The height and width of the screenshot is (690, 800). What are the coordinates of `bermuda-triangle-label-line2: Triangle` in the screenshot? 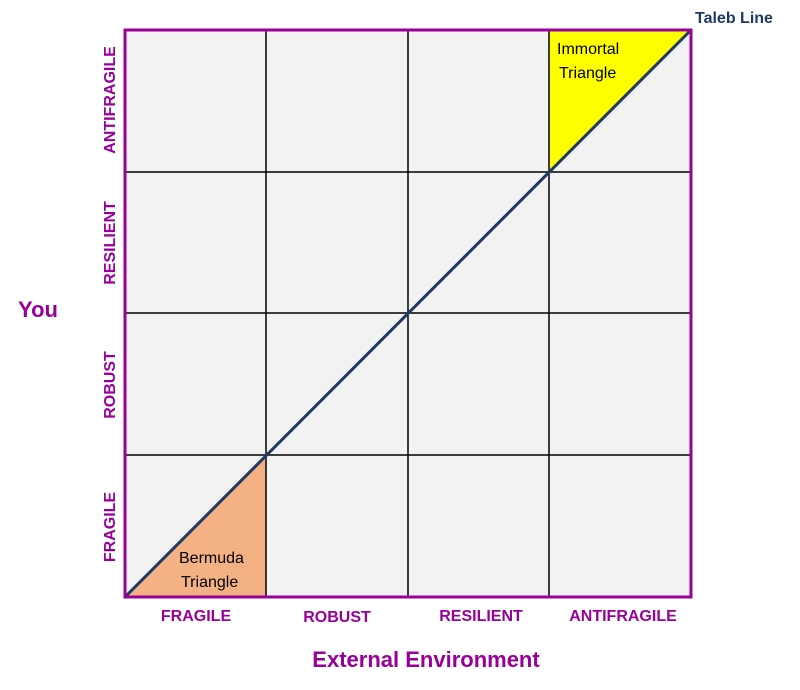 It's located at (209, 582).